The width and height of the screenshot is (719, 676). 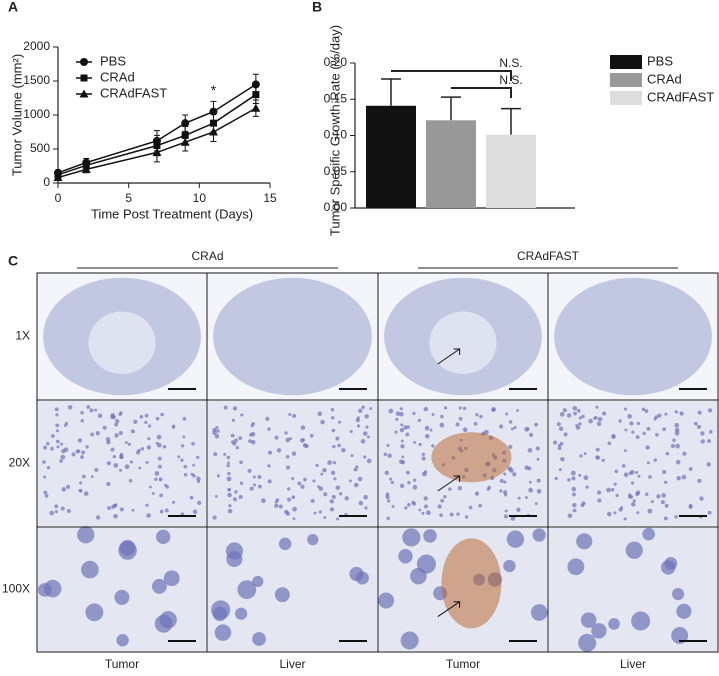 I want to click on column-label: Liver, so click(x=292, y=664).